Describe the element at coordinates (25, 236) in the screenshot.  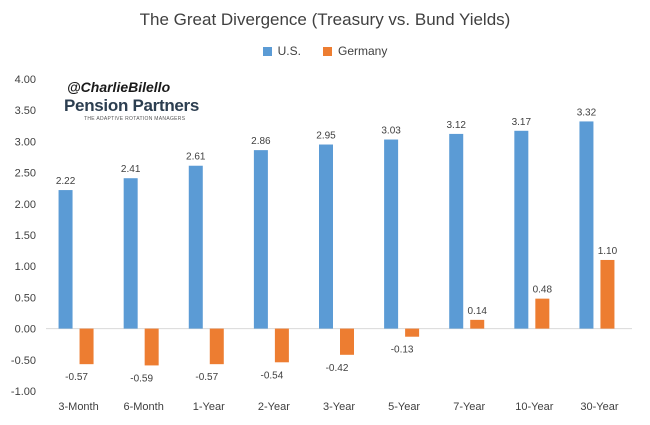
I see `y-tick-label: 1.50` at that location.